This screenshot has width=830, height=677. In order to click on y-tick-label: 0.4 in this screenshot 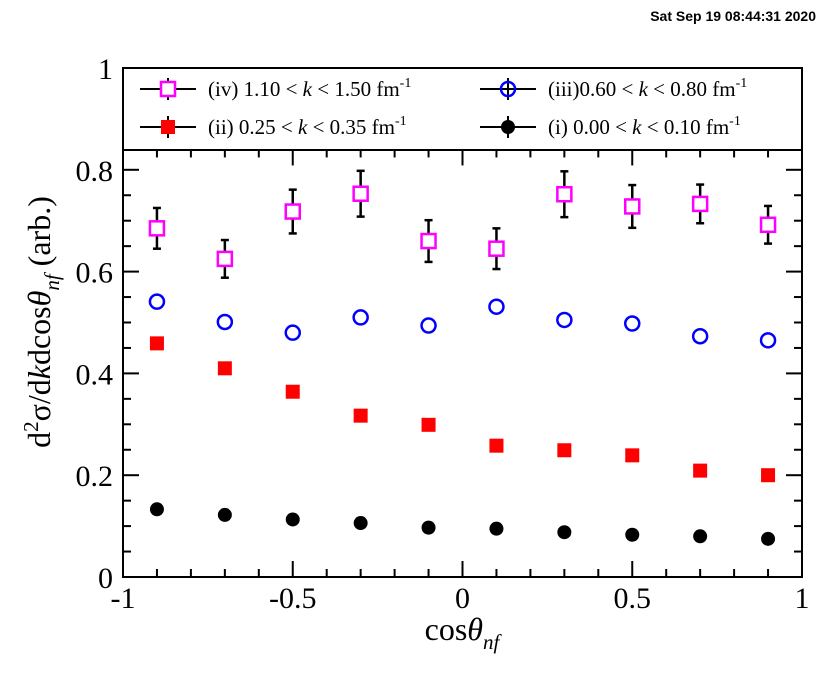, I will do `click(95, 374)`.